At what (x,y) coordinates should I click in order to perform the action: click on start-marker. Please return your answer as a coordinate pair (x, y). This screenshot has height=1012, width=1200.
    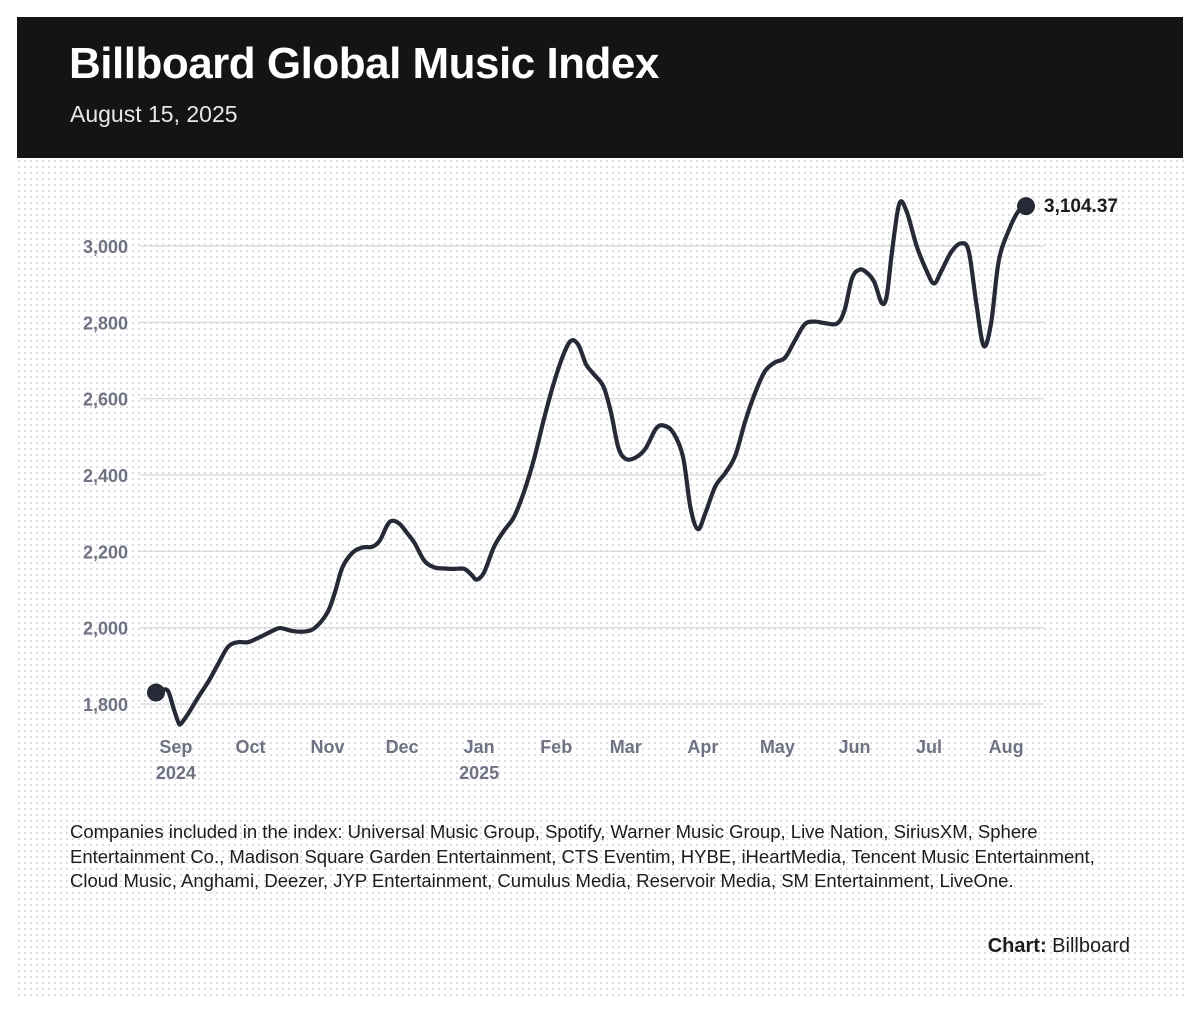
    Looking at the image, I should click on (156, 692).